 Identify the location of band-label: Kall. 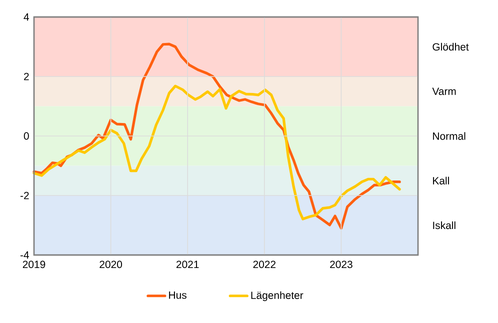
(441, 180).